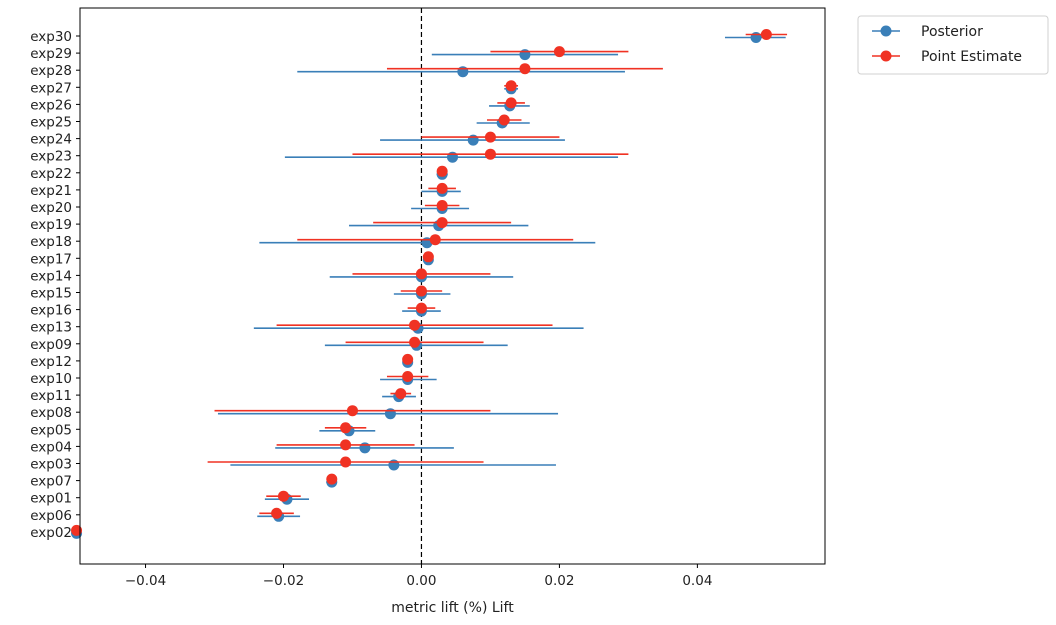  Describe the element at coordinates (51, 88) in the screenshot. I see `y-tick-label-exp27: exp27` at that location.